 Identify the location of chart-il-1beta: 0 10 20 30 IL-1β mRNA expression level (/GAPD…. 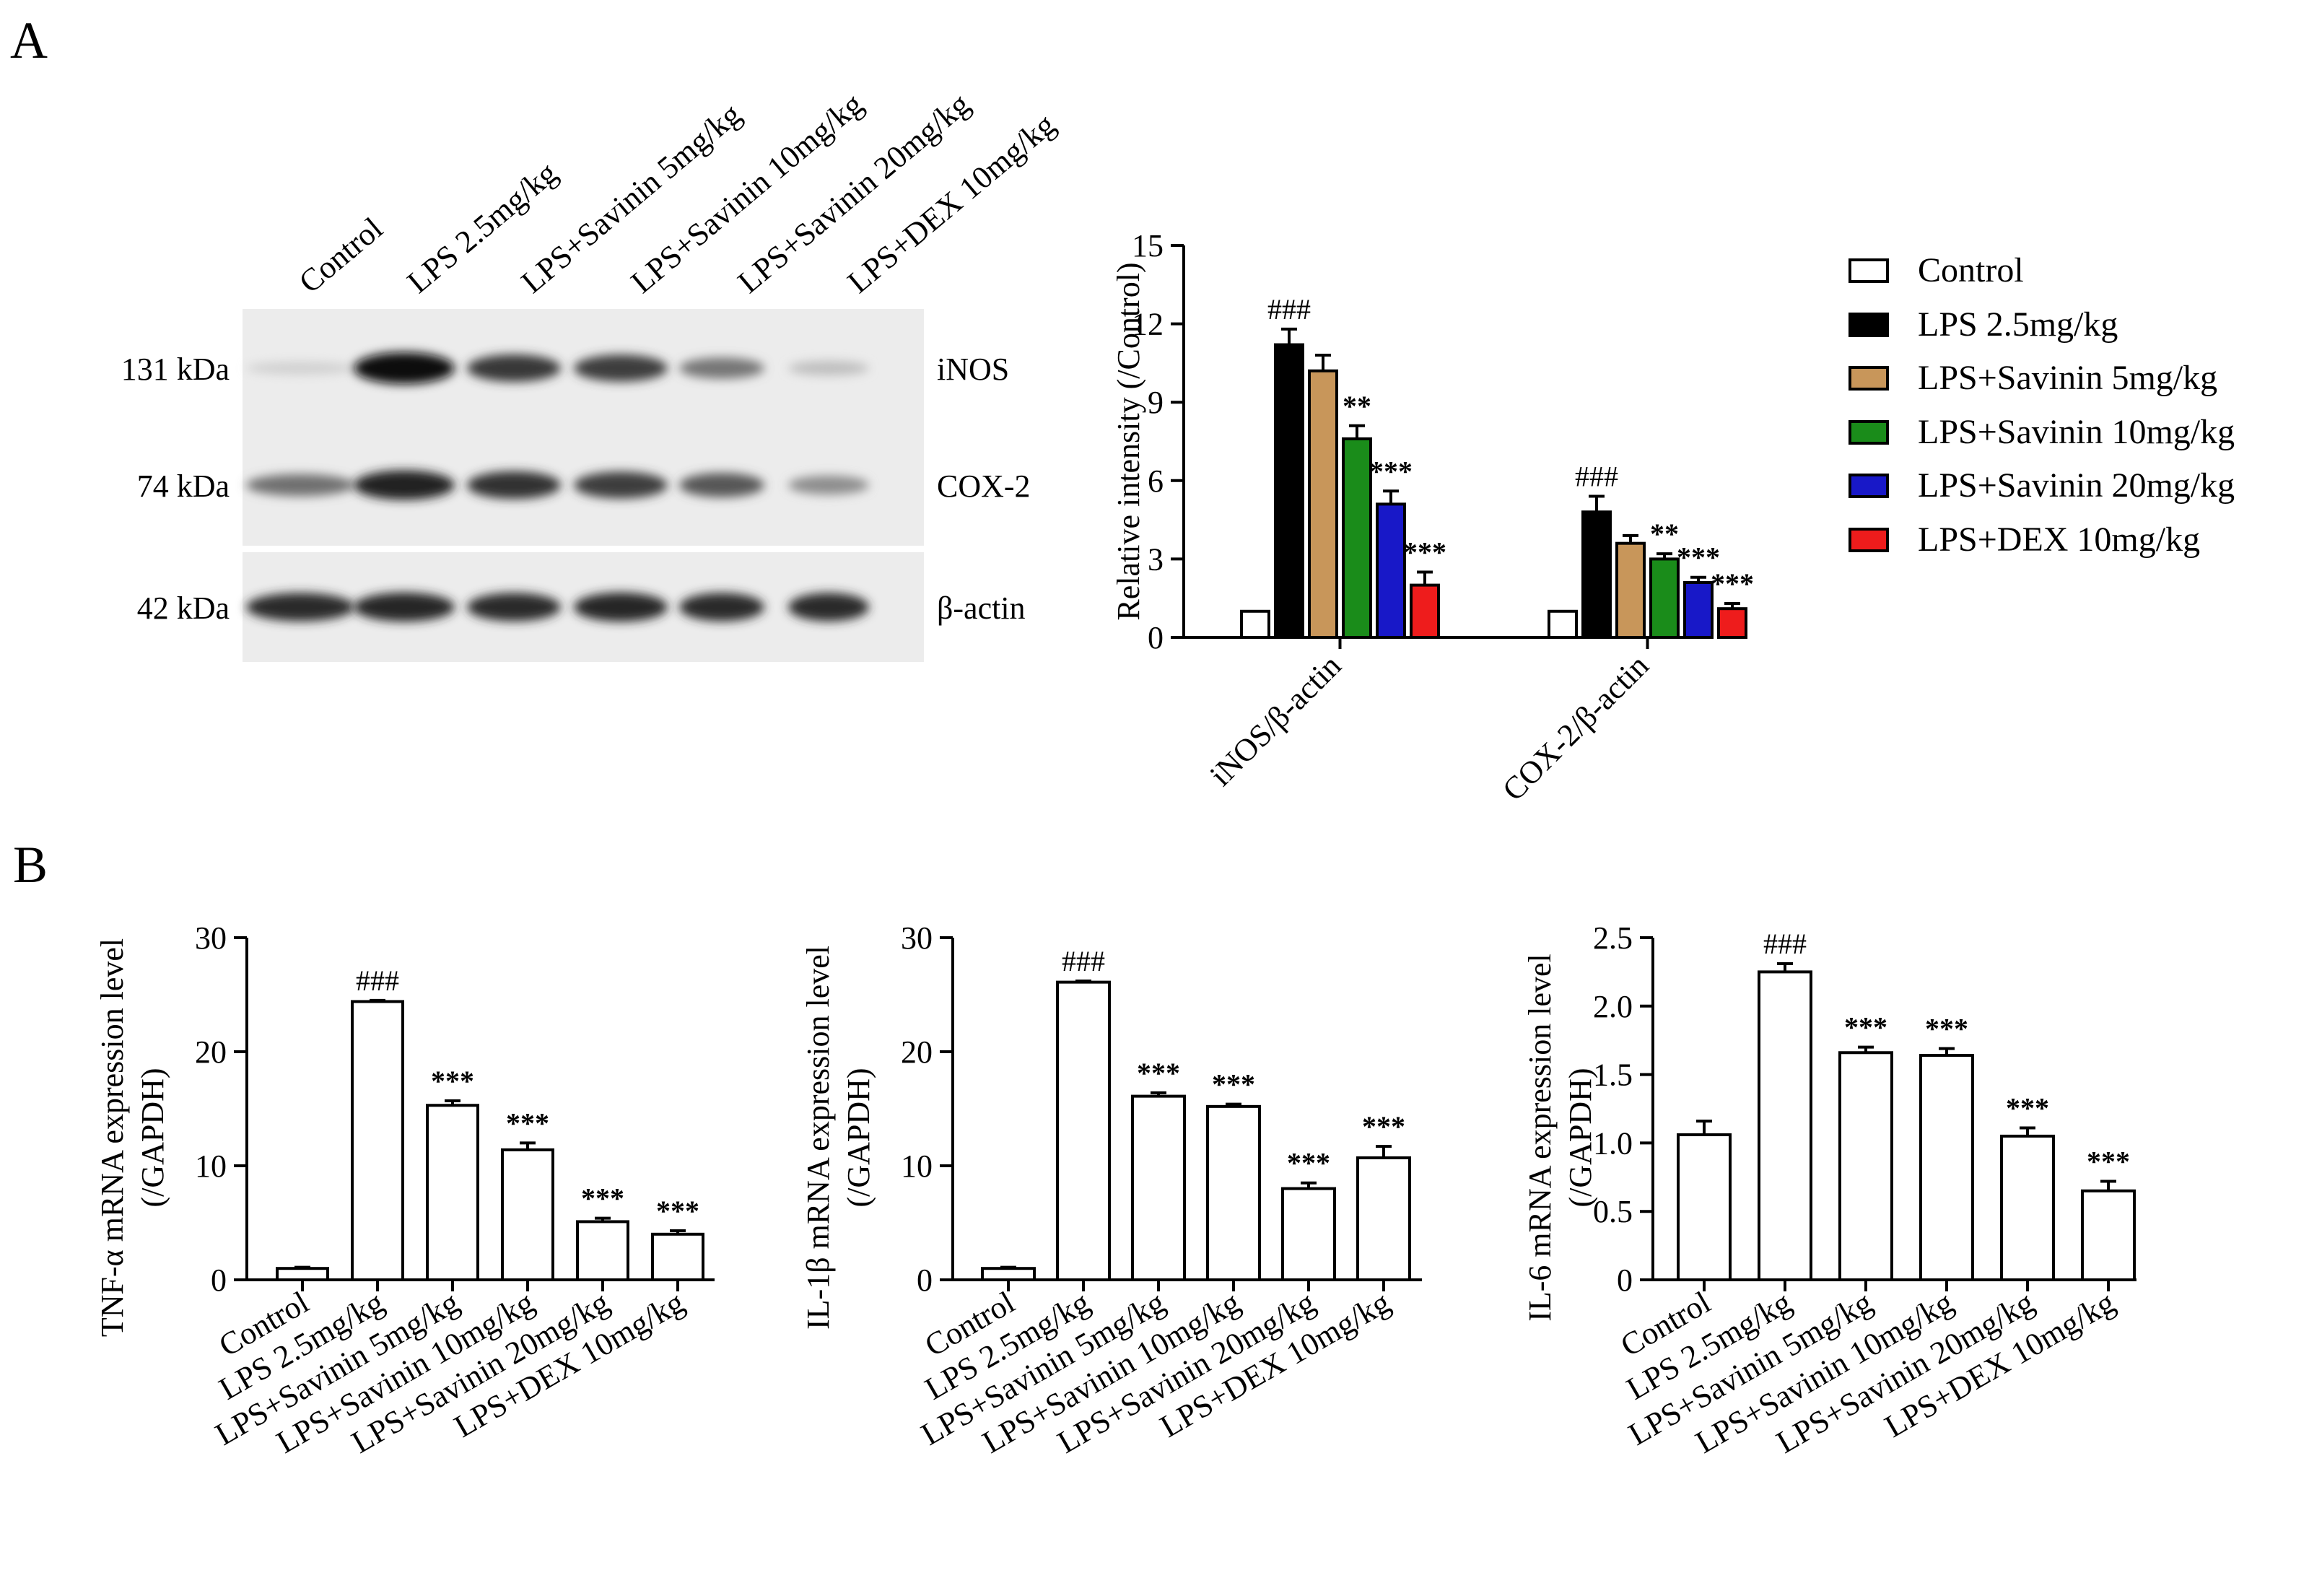
(1111, 1190).